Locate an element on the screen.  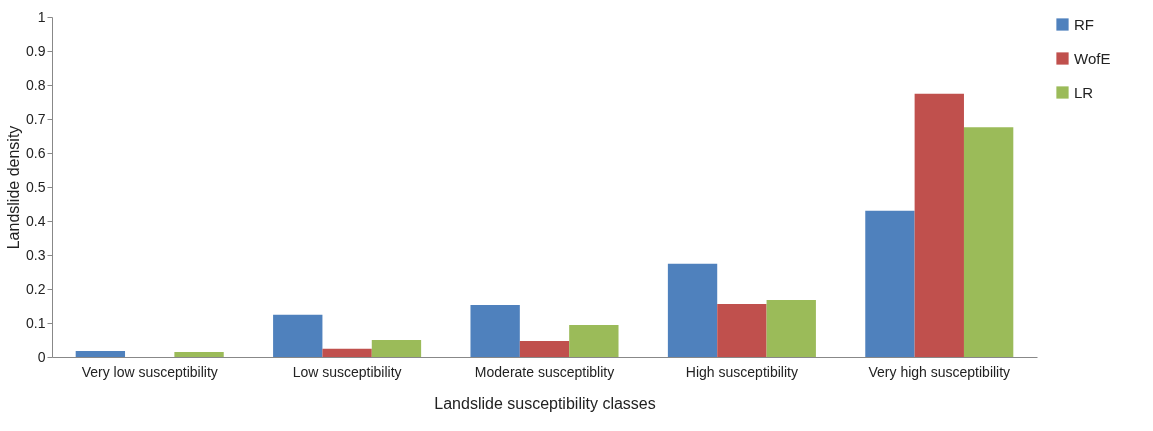
y-axis-title: Landslide density is located at coordinates (14, 187).